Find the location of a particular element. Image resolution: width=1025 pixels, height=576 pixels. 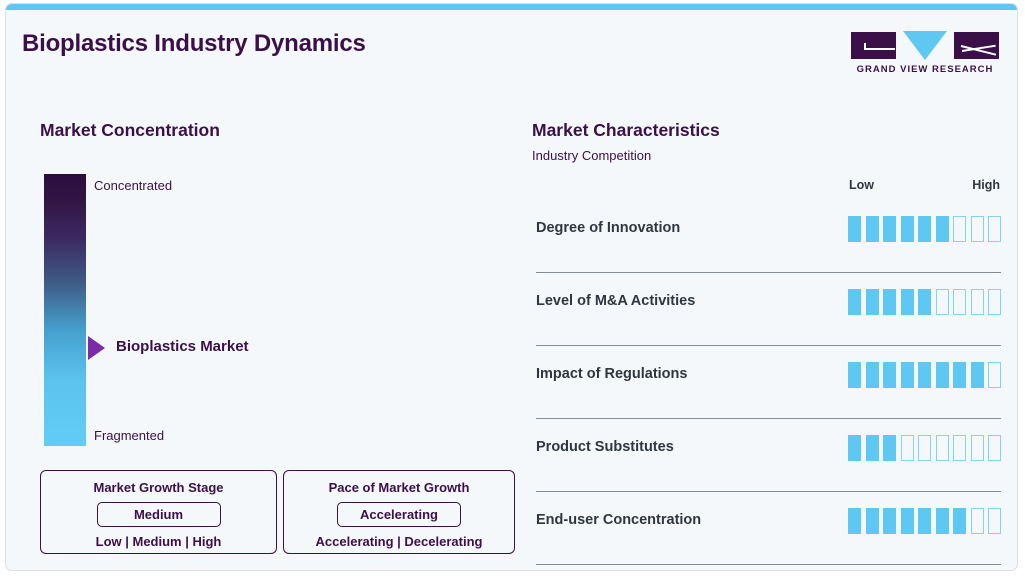

logo-right-block-icon is located at coordinates (976, 45).